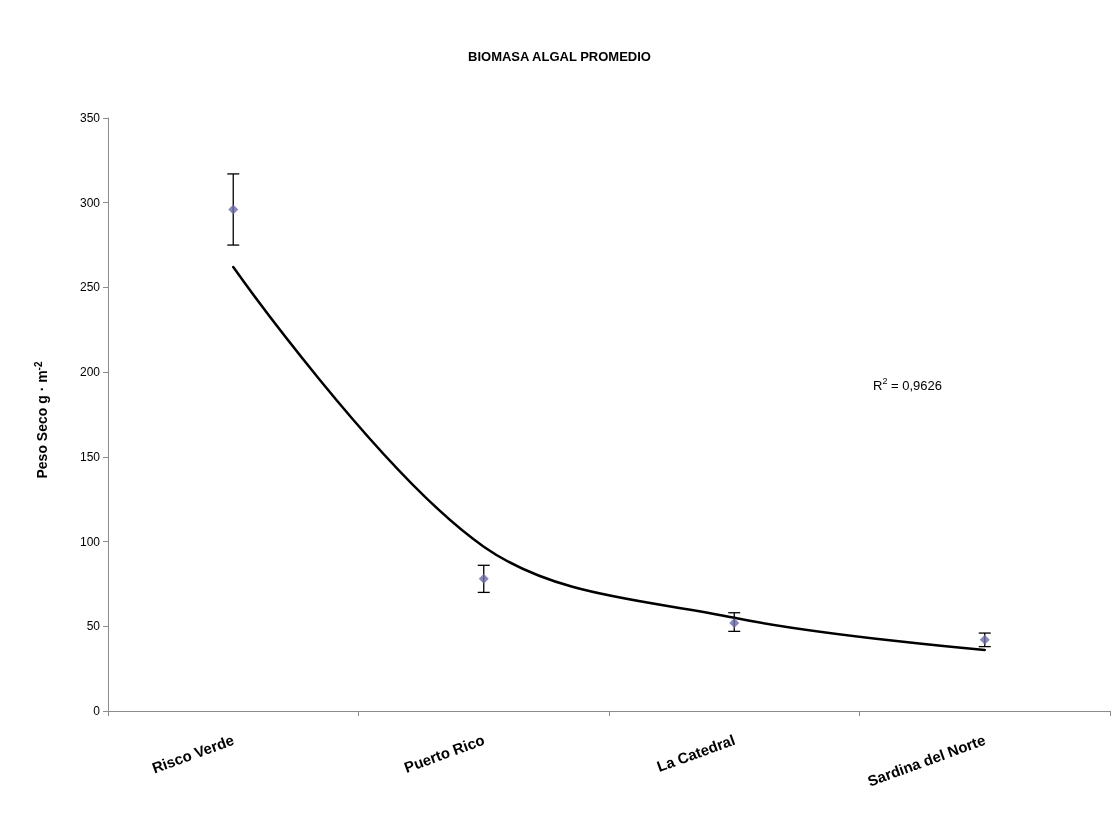 This screenshot has width=1119, height=840. What do you see at coordinates (93, 626) in the screenshot?
I see `y-tick-label: 50` at bounding box center [93, 626].